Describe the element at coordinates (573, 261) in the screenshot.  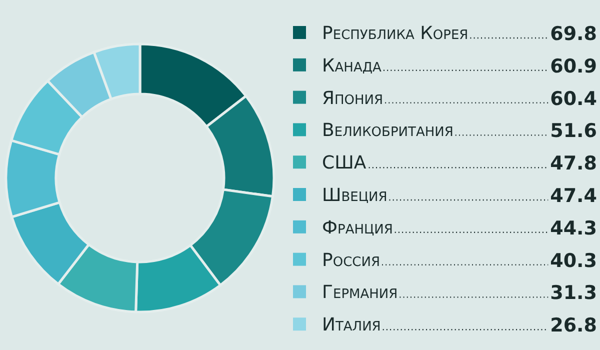
I see `data-label: 40.3` at that location.